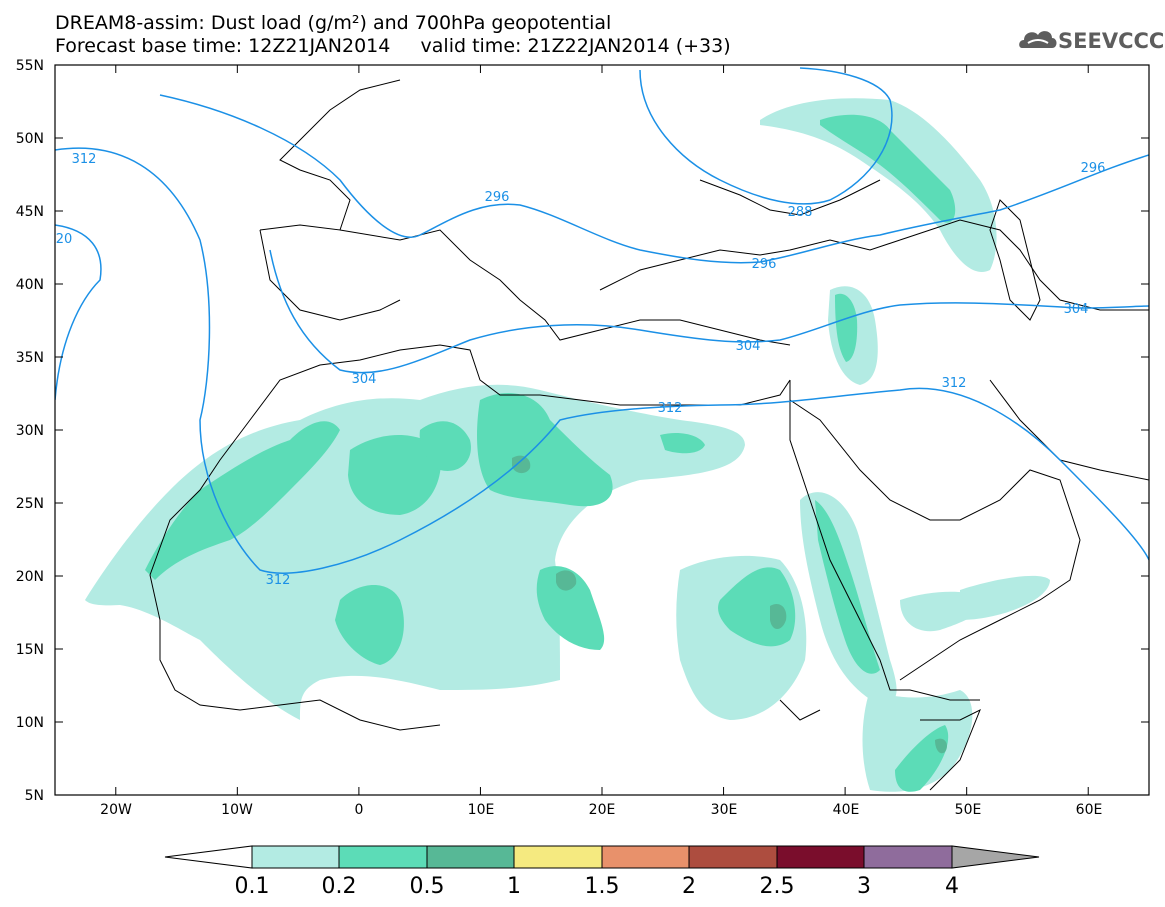  What do you see at coordinates (30, 650) in the screenshot?
I see `lat-label: 15N` at bounding box center [30, 650].